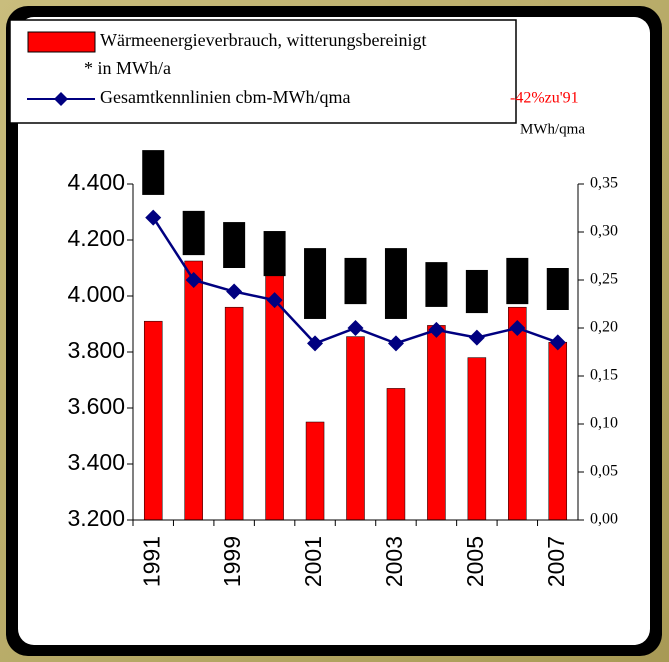 The width and height of the screenshot is (669, 662). I want to click on y-tick-label: 3.600, so click(96, 406).